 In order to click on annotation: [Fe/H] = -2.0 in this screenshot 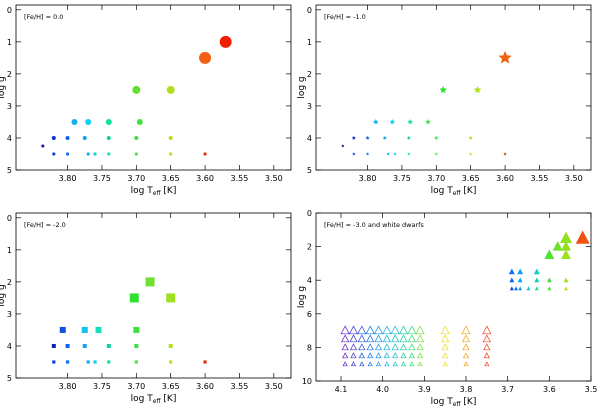, I will do `click(45, 225)`.